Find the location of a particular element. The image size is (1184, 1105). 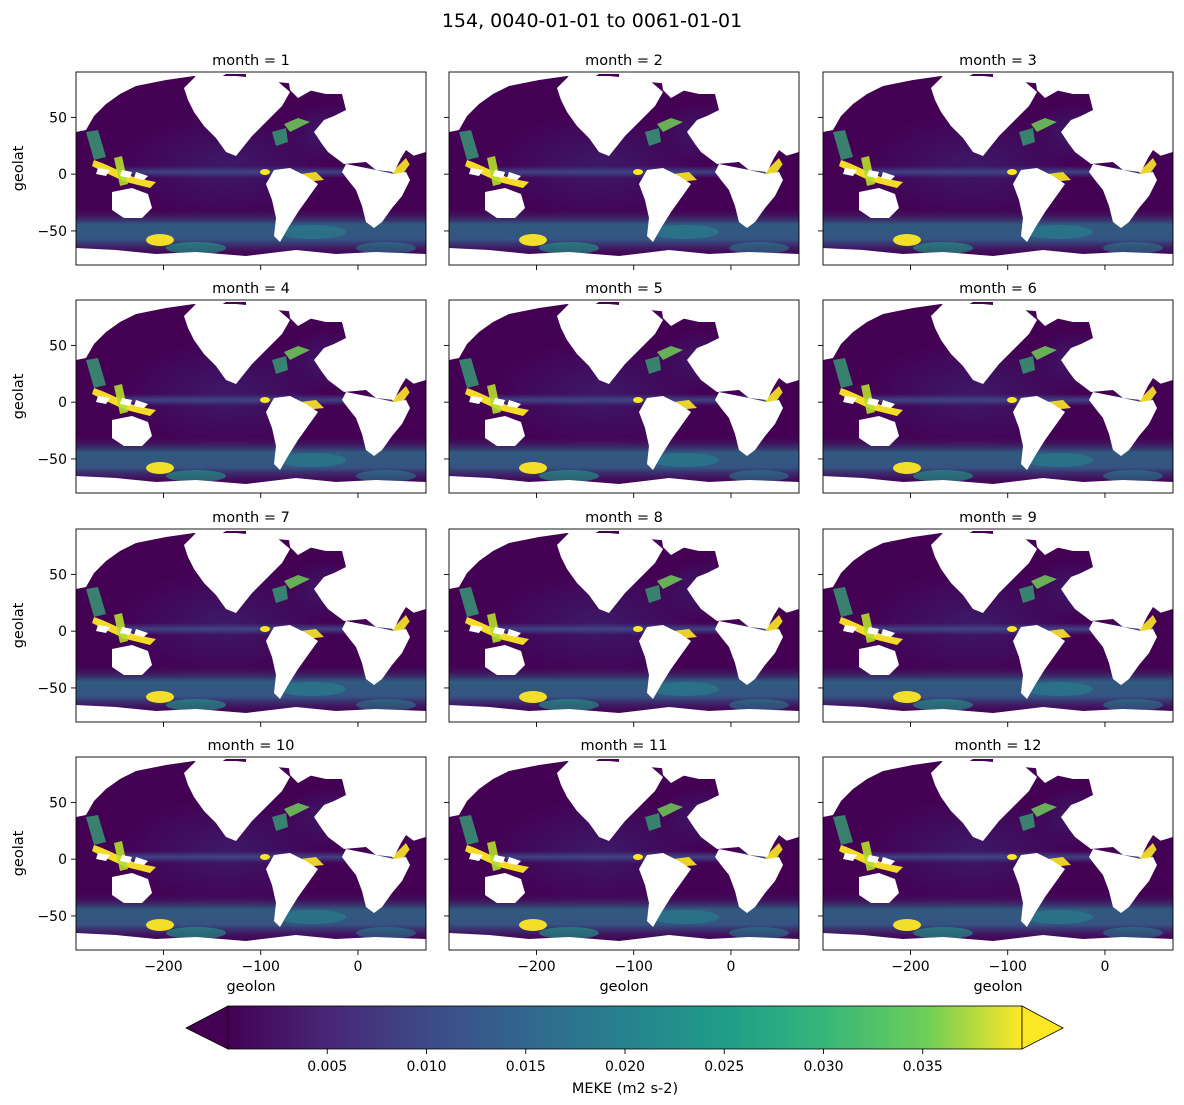

map-panel: month = 5 is located at coordinates (622, 389).